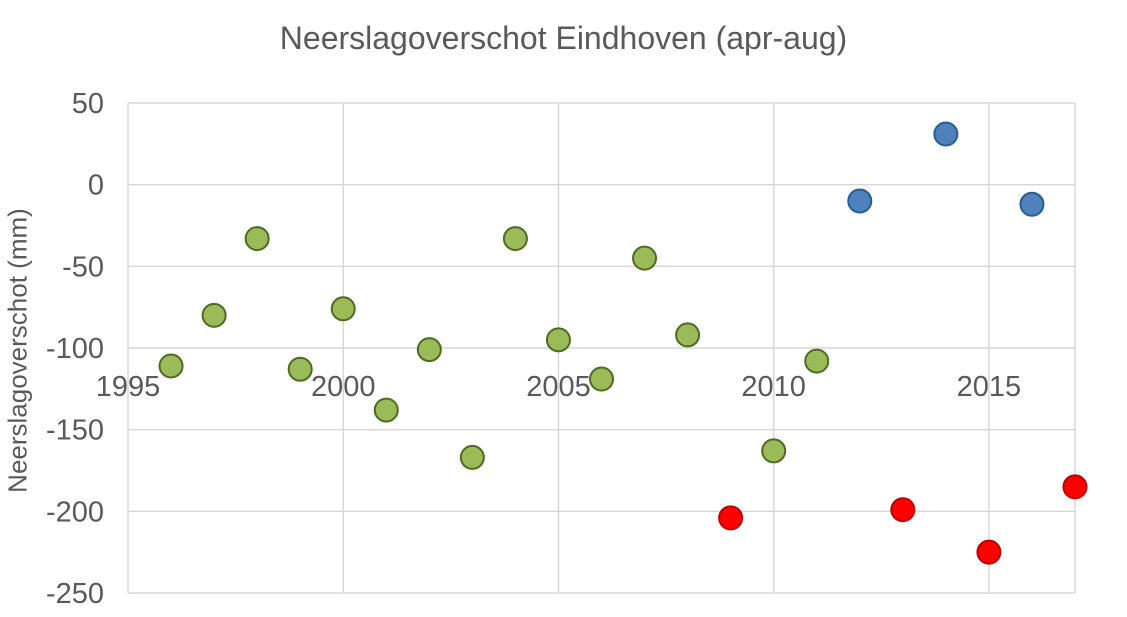  What do you see at coordinates (75, 594) in the screenshot?
I see `y-tick-label: -250` at bounding box center [75, 594].